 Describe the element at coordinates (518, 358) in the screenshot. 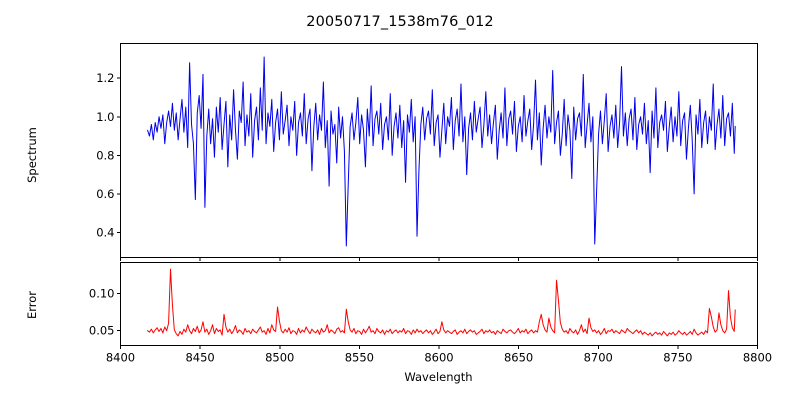

I see `xtick-label: 8650` at that location.